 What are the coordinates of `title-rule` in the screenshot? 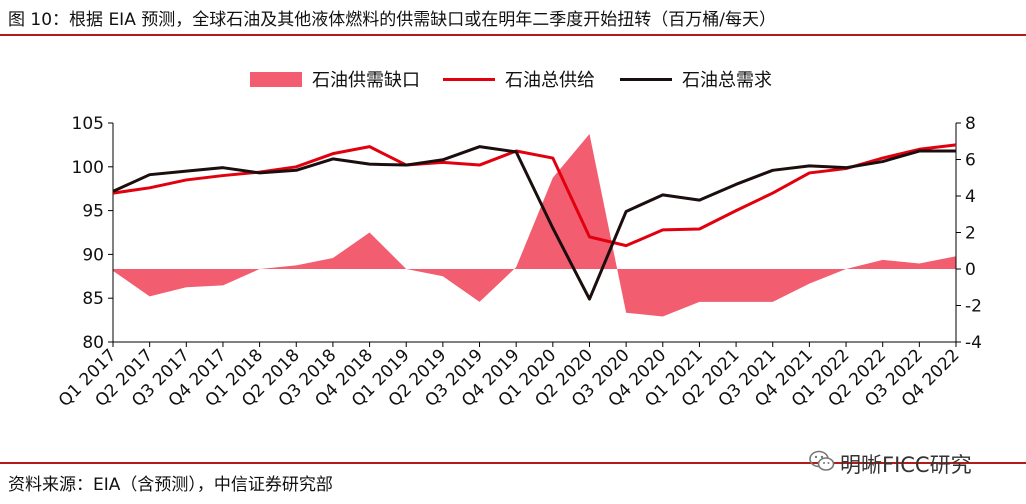 It's located at (513, 35).